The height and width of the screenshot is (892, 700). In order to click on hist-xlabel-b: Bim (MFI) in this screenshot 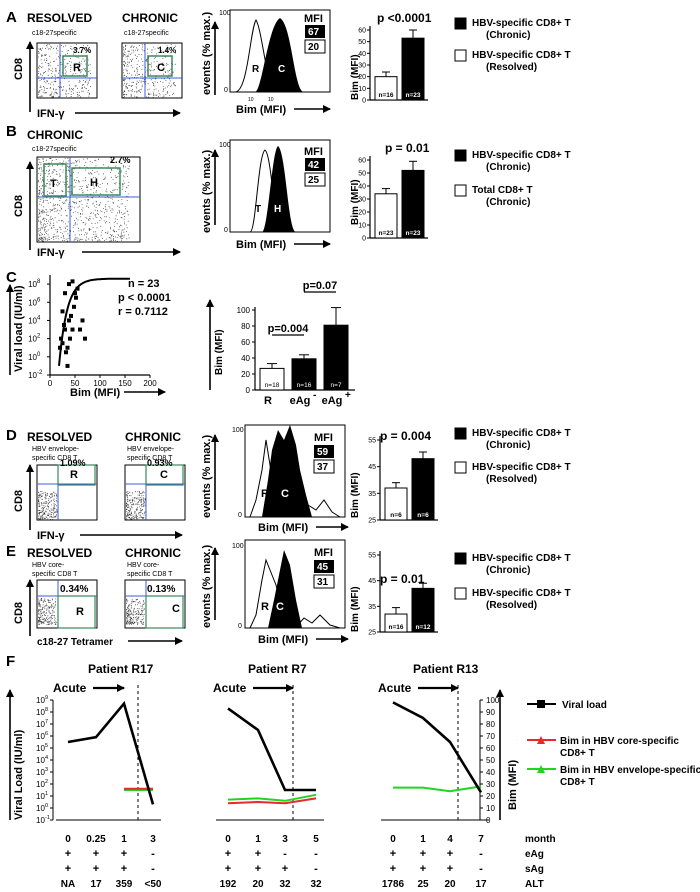, I will do `click(261, 245)`.